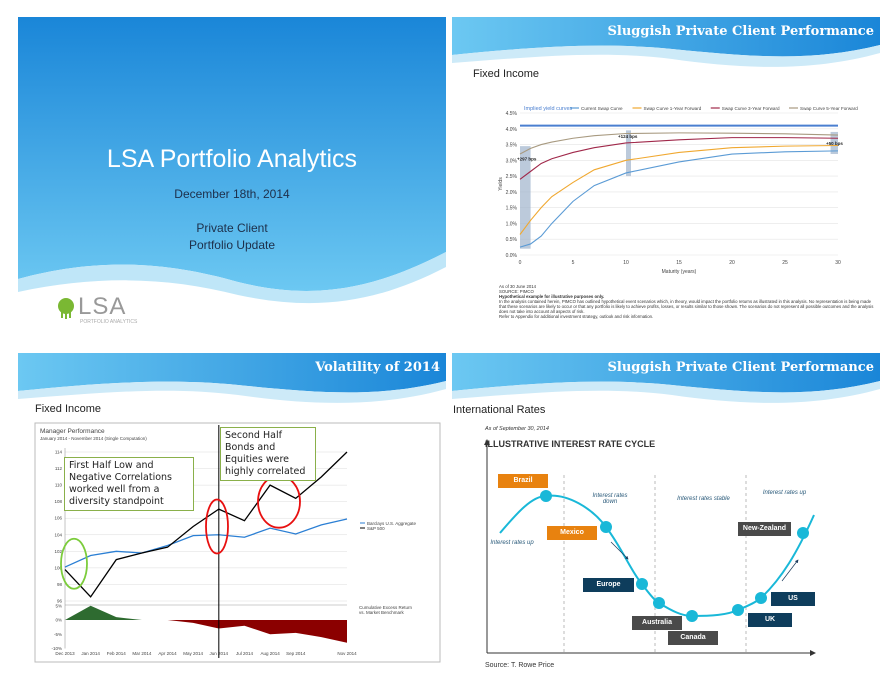 This screenshot has height=677, width=896. I want to click on y-tick-label: 110, so click(59, 485).